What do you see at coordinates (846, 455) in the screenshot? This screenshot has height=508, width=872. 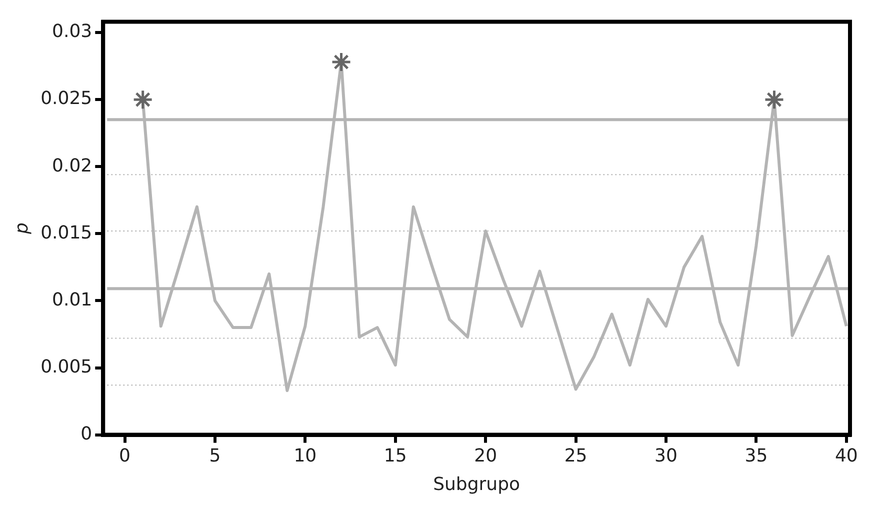 I see `x-tick-label: 40` at bounding box center [846, 455].